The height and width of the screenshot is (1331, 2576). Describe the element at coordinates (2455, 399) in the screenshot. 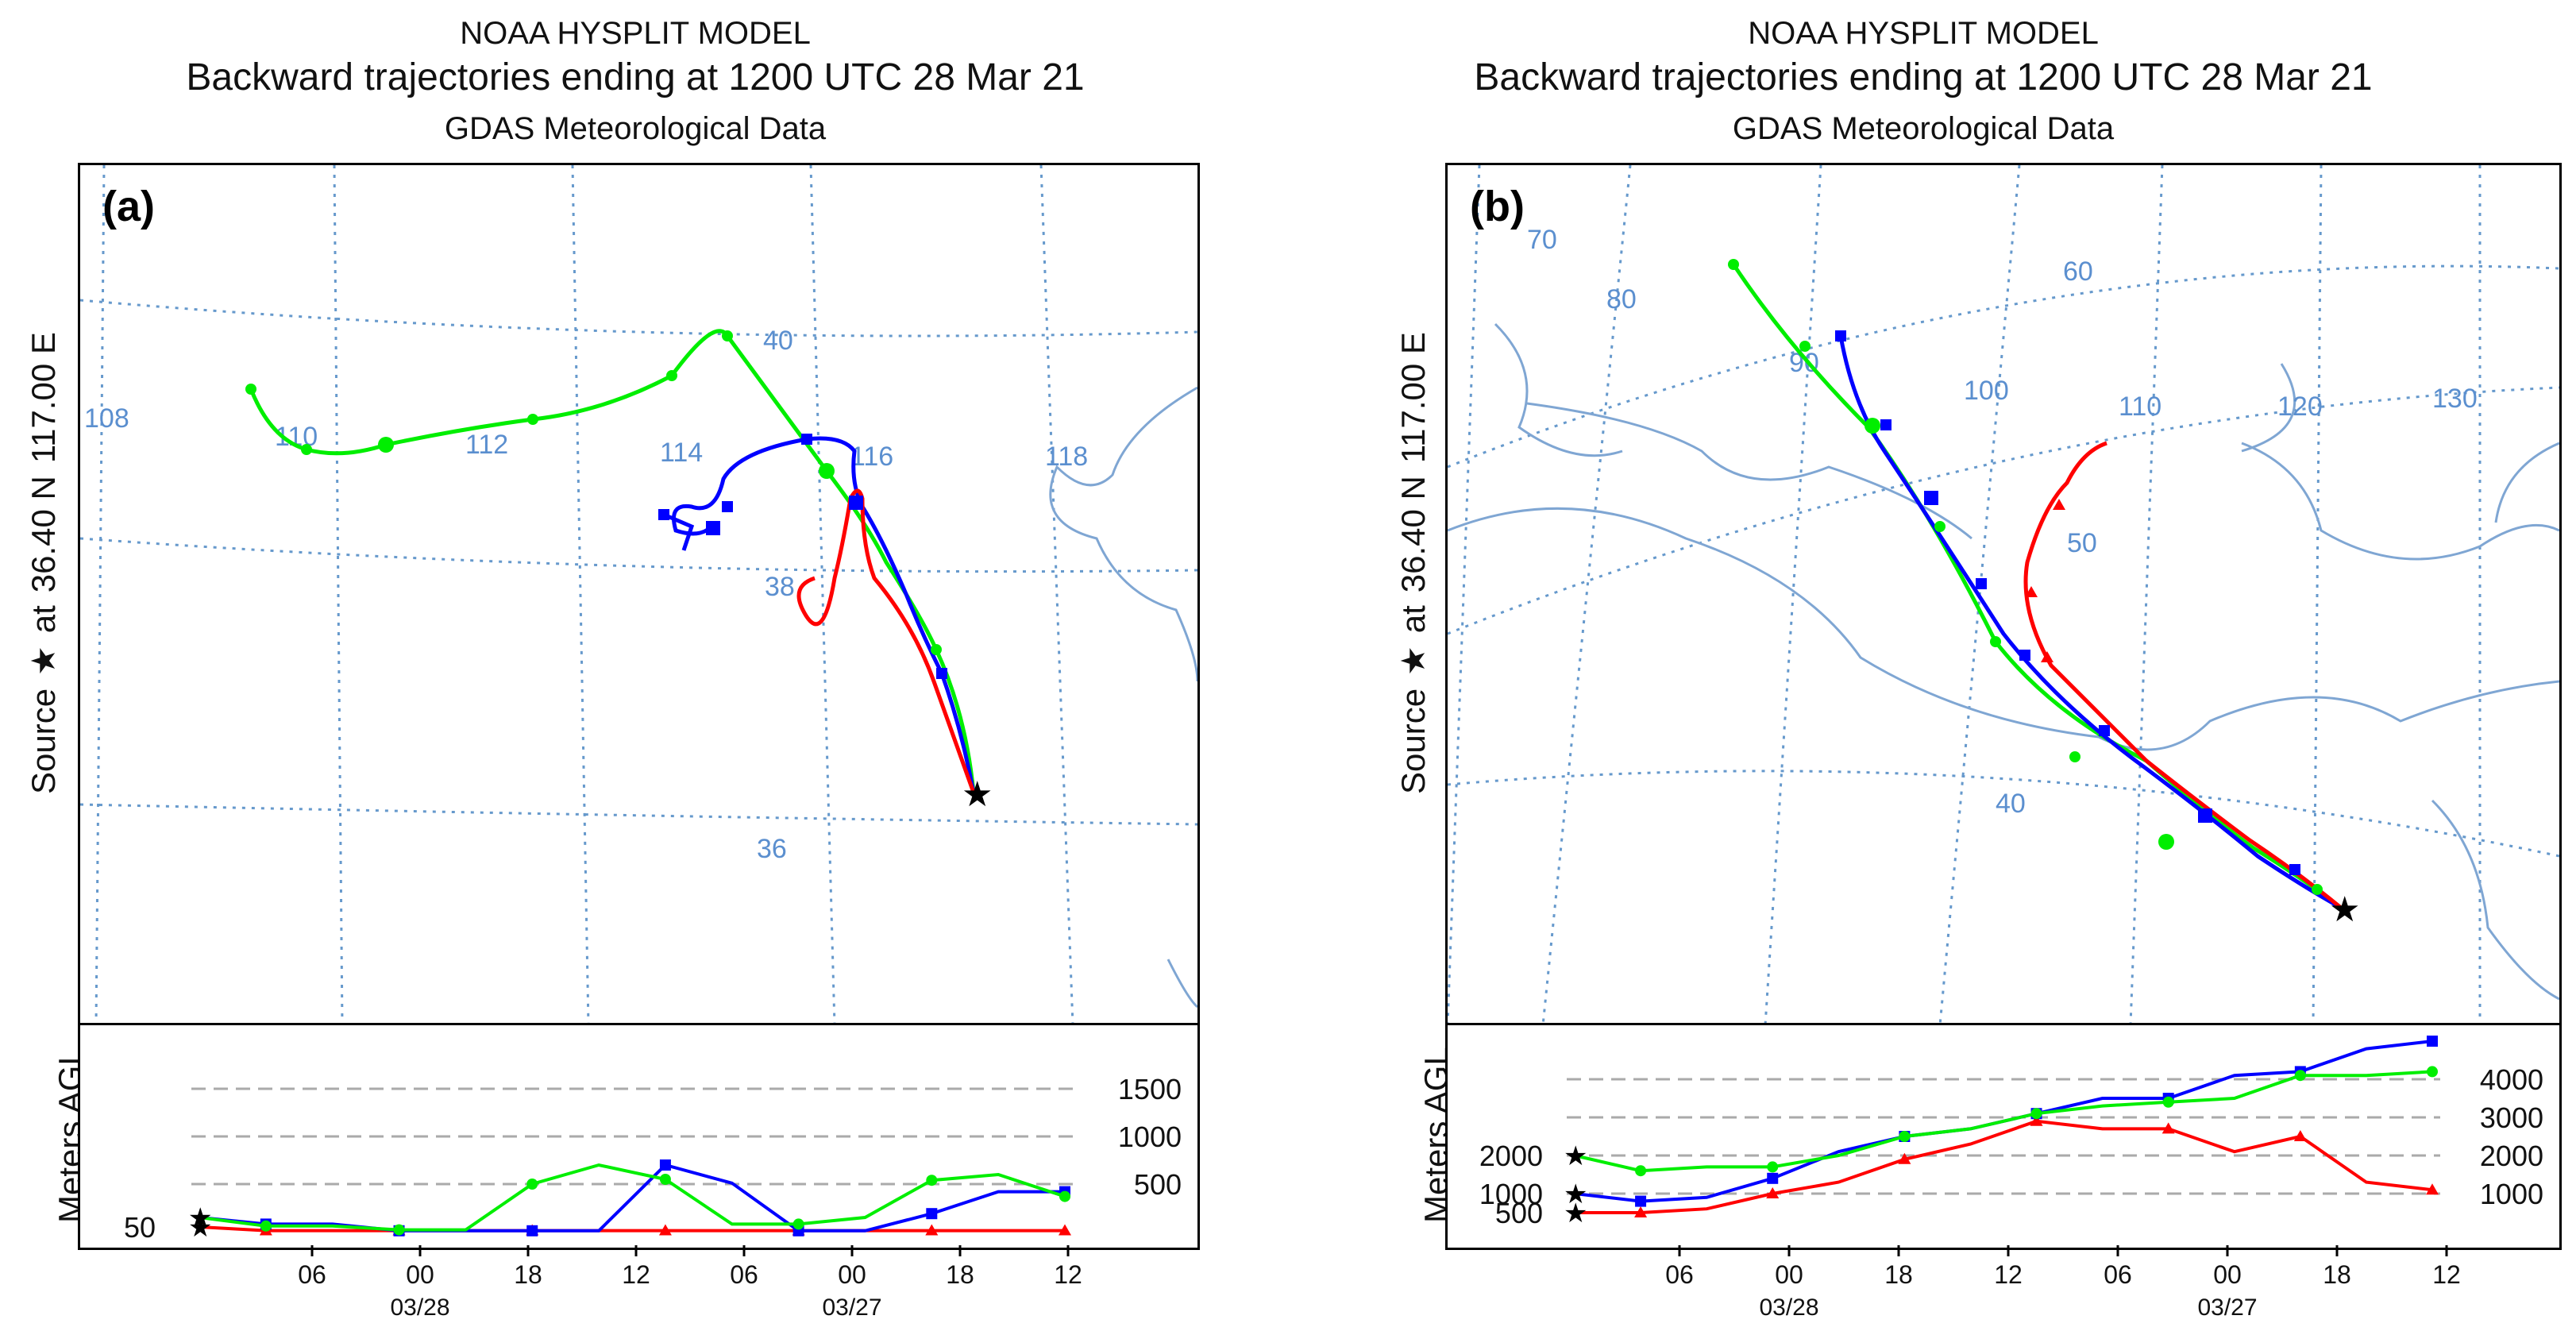

I see `right-lon-label-130: 130` at that location.